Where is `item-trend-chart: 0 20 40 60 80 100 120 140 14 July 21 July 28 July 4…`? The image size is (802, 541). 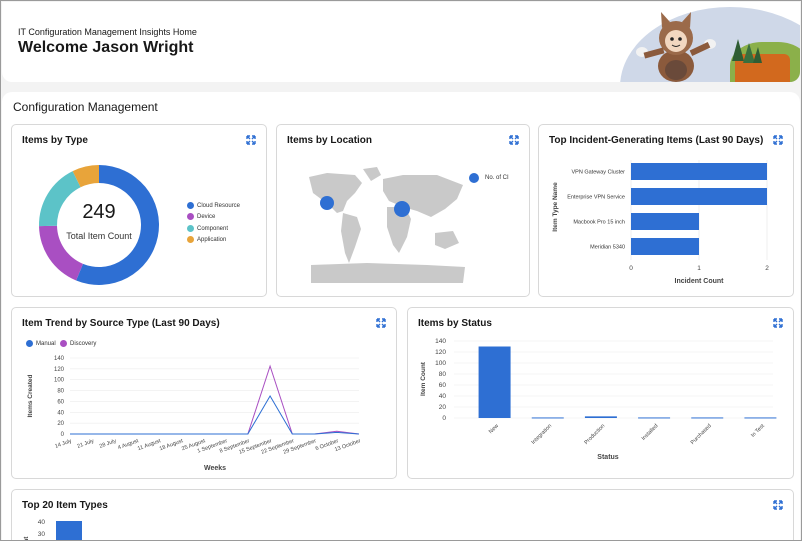 item-trend-chart: 0 20 40 60 80 100 120 140 14 July 21 July 28 July 4… is located at coordinates (204, 413).